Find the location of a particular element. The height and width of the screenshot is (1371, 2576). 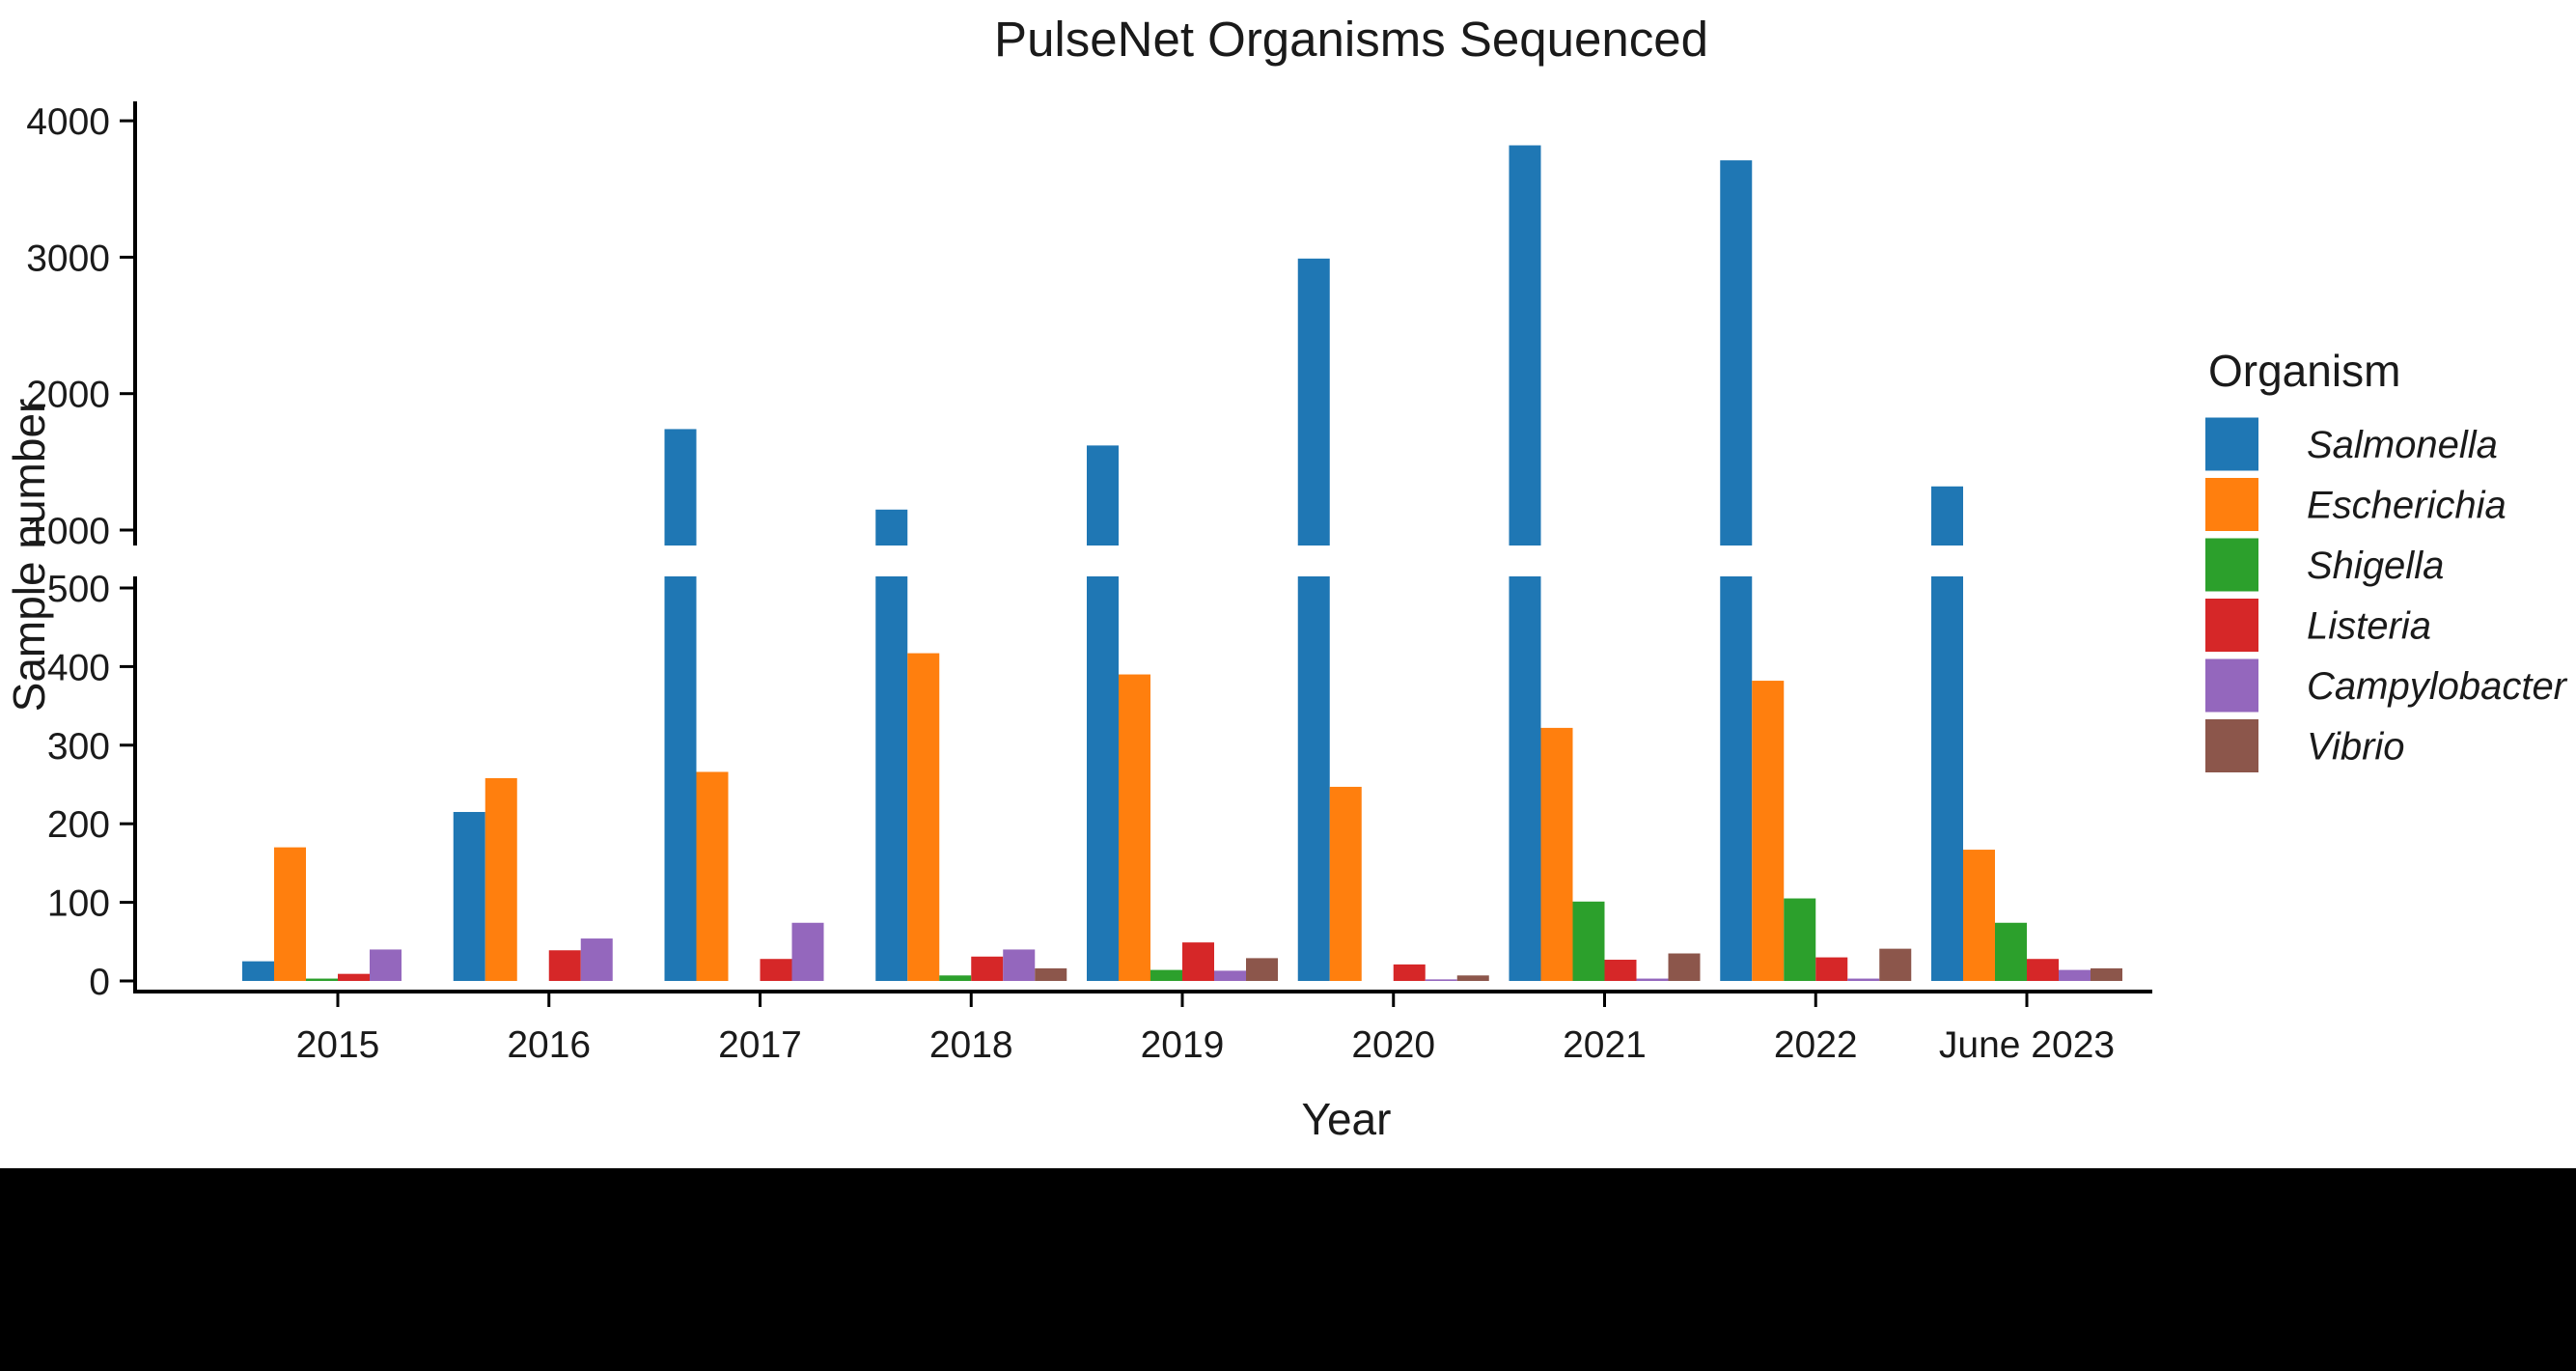

bar-Salmonella-2022-lower is located at coordinates (1736, 778).